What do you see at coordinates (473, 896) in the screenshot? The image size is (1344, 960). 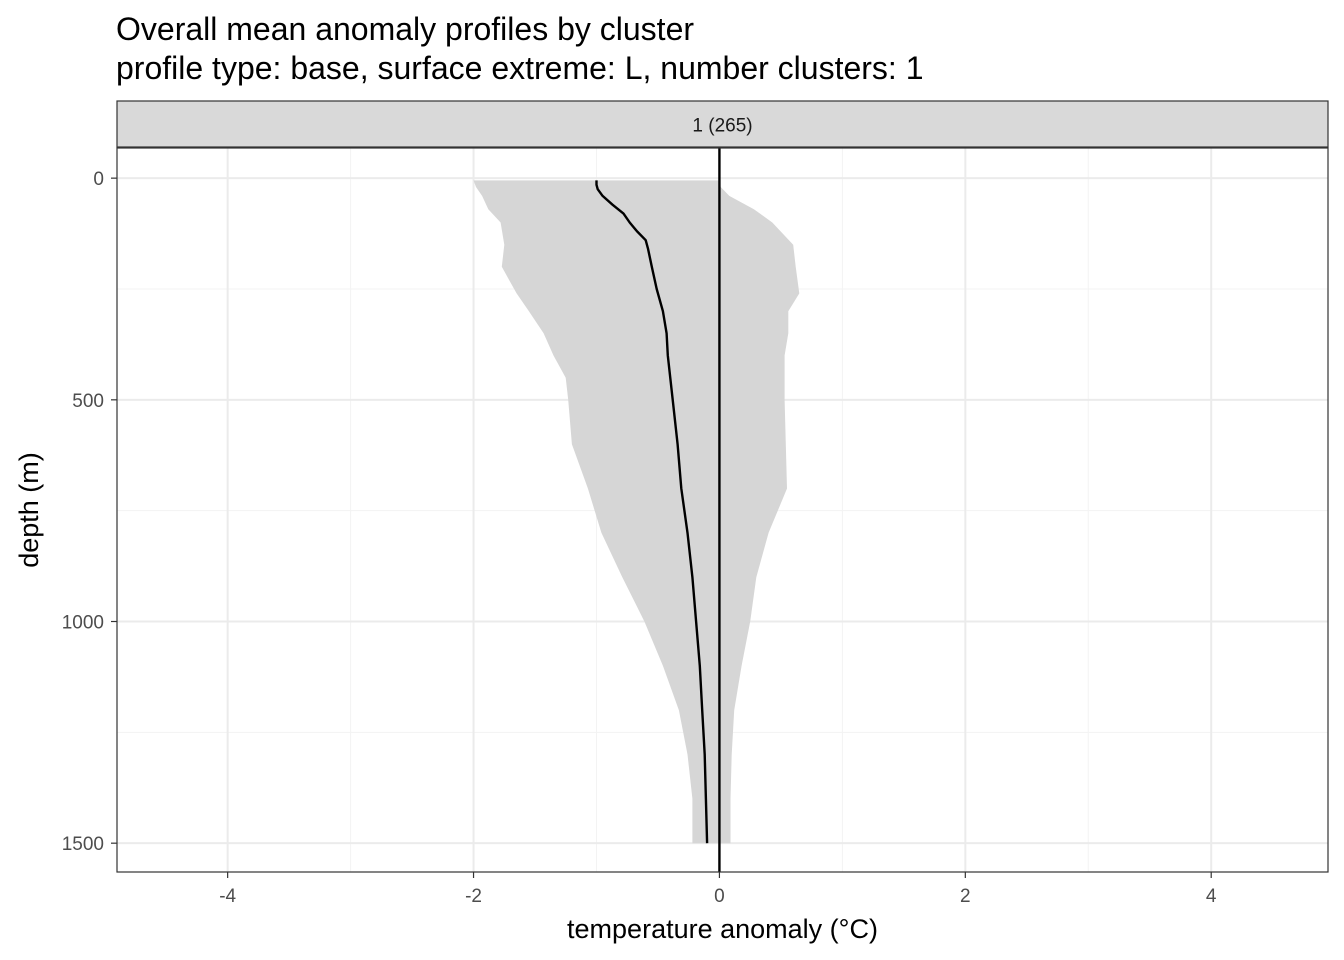 I see `x-tick-label: -2` at bounding box center [473, 896].